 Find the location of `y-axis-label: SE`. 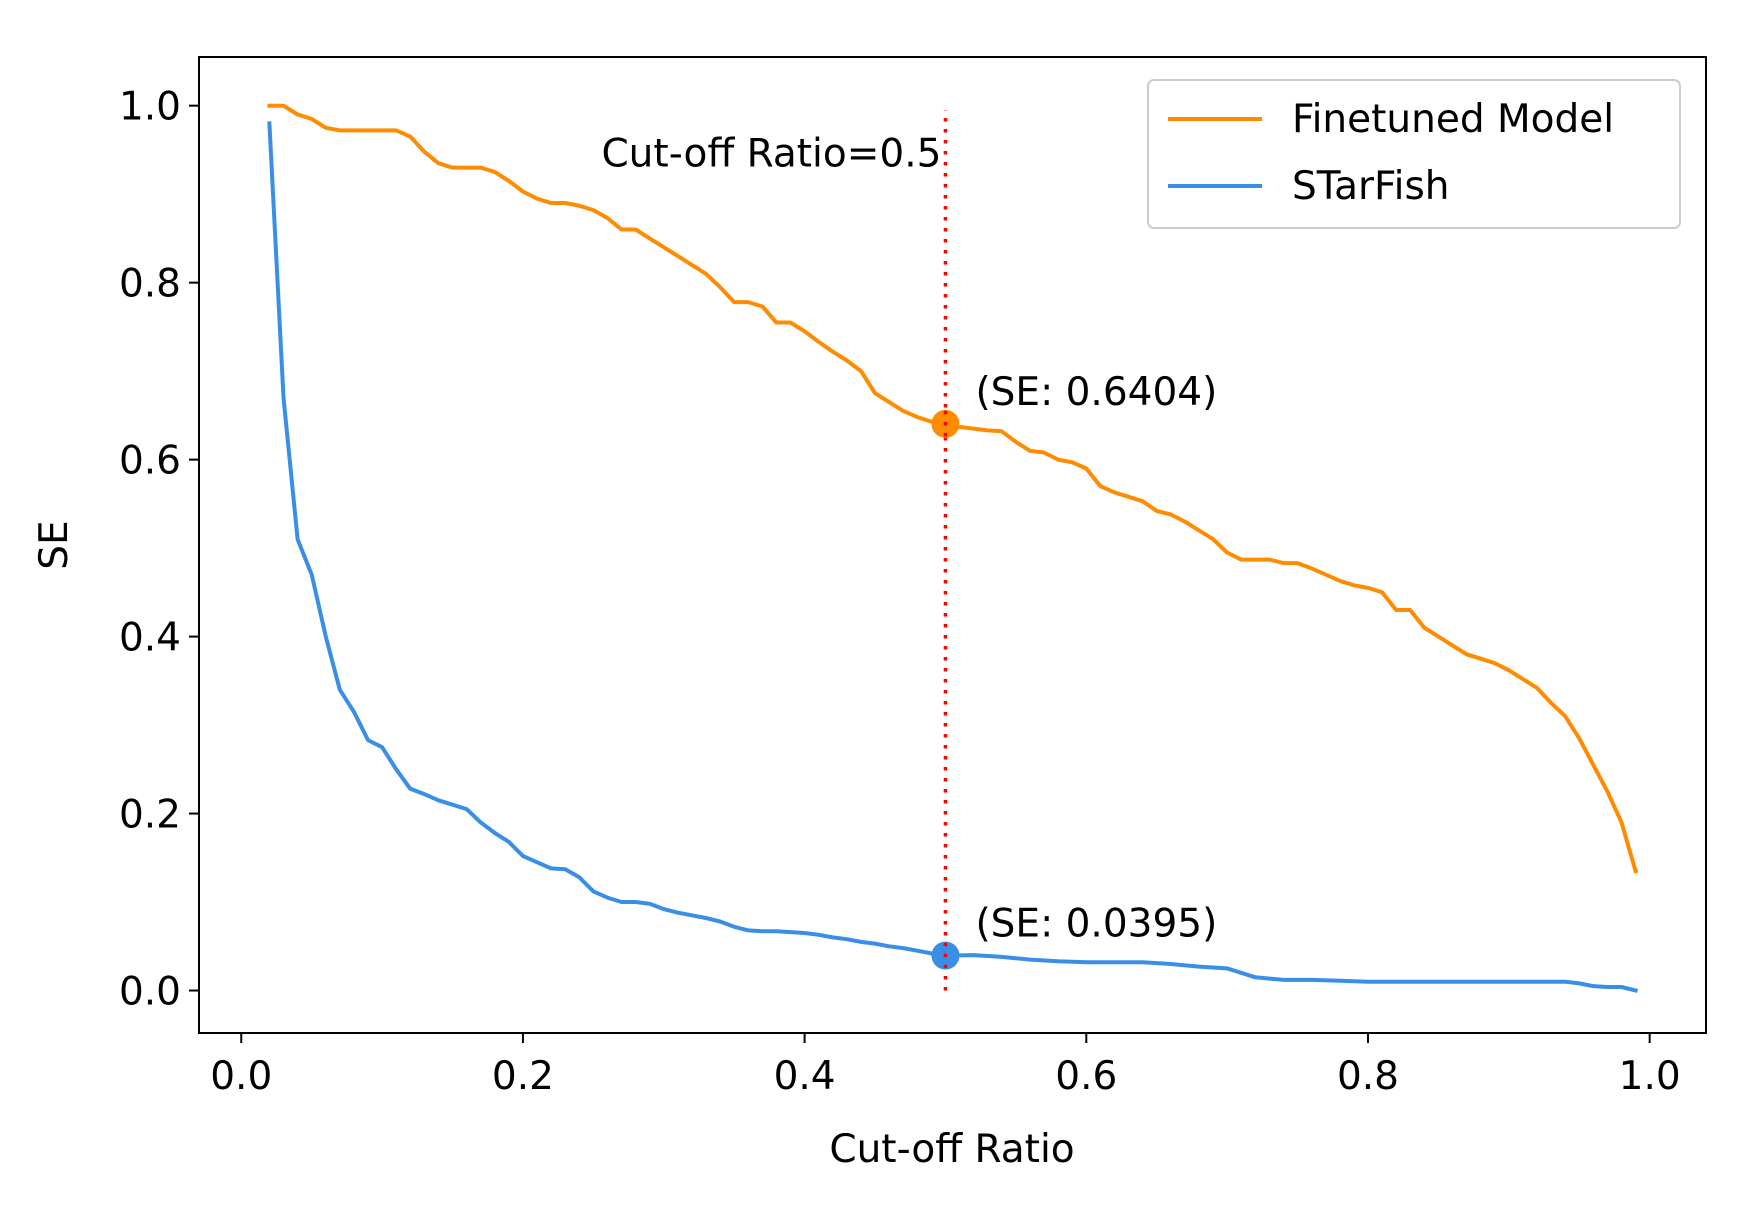

y-axis-label: SE is located at coordinates (54, 544).